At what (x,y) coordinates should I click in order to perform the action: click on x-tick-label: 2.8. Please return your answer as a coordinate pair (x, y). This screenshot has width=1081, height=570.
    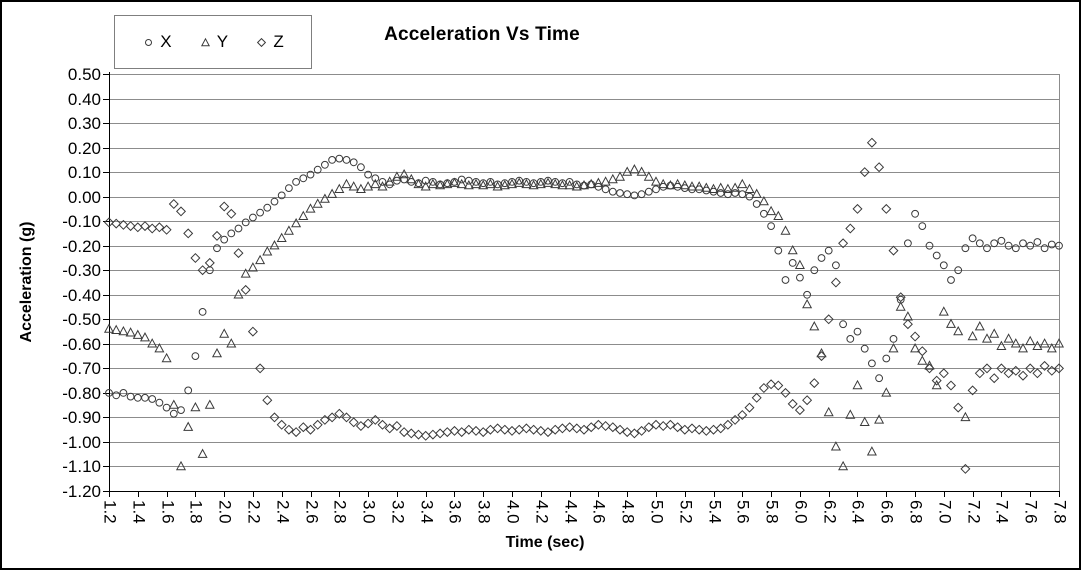
    Looking at the image, I should click on (340, 512).